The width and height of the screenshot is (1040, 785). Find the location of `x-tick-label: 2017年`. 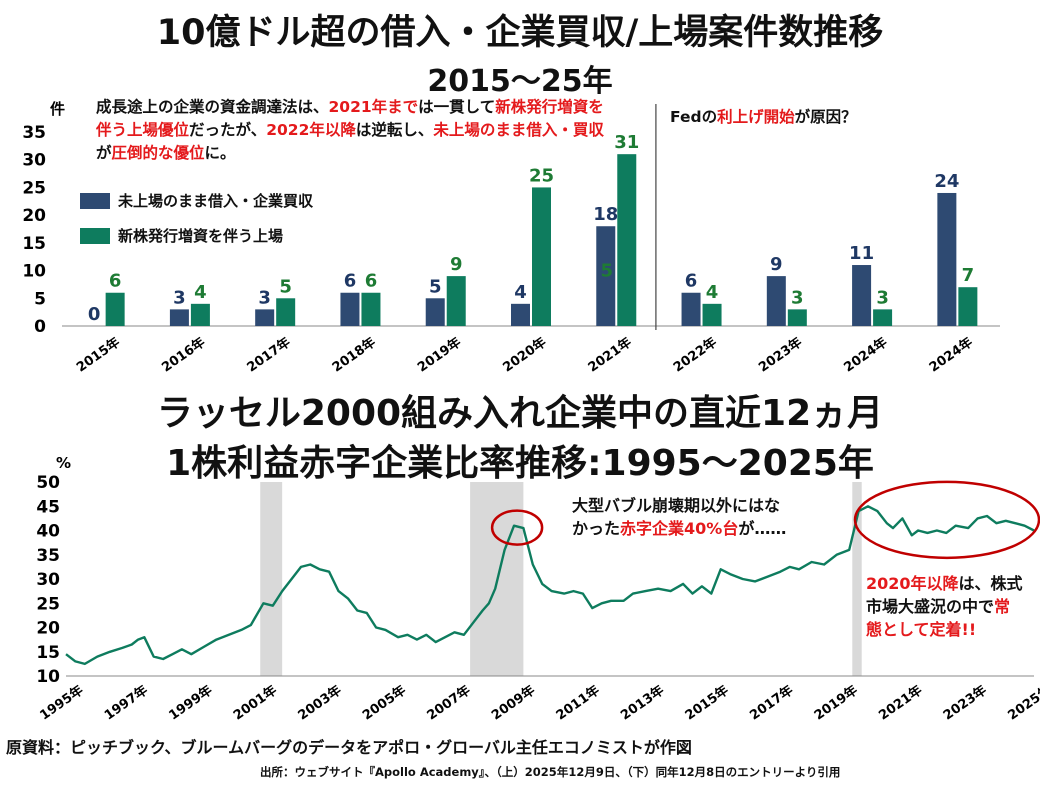

x-tick-label: 2017年 is located at coordinates (268, 354).